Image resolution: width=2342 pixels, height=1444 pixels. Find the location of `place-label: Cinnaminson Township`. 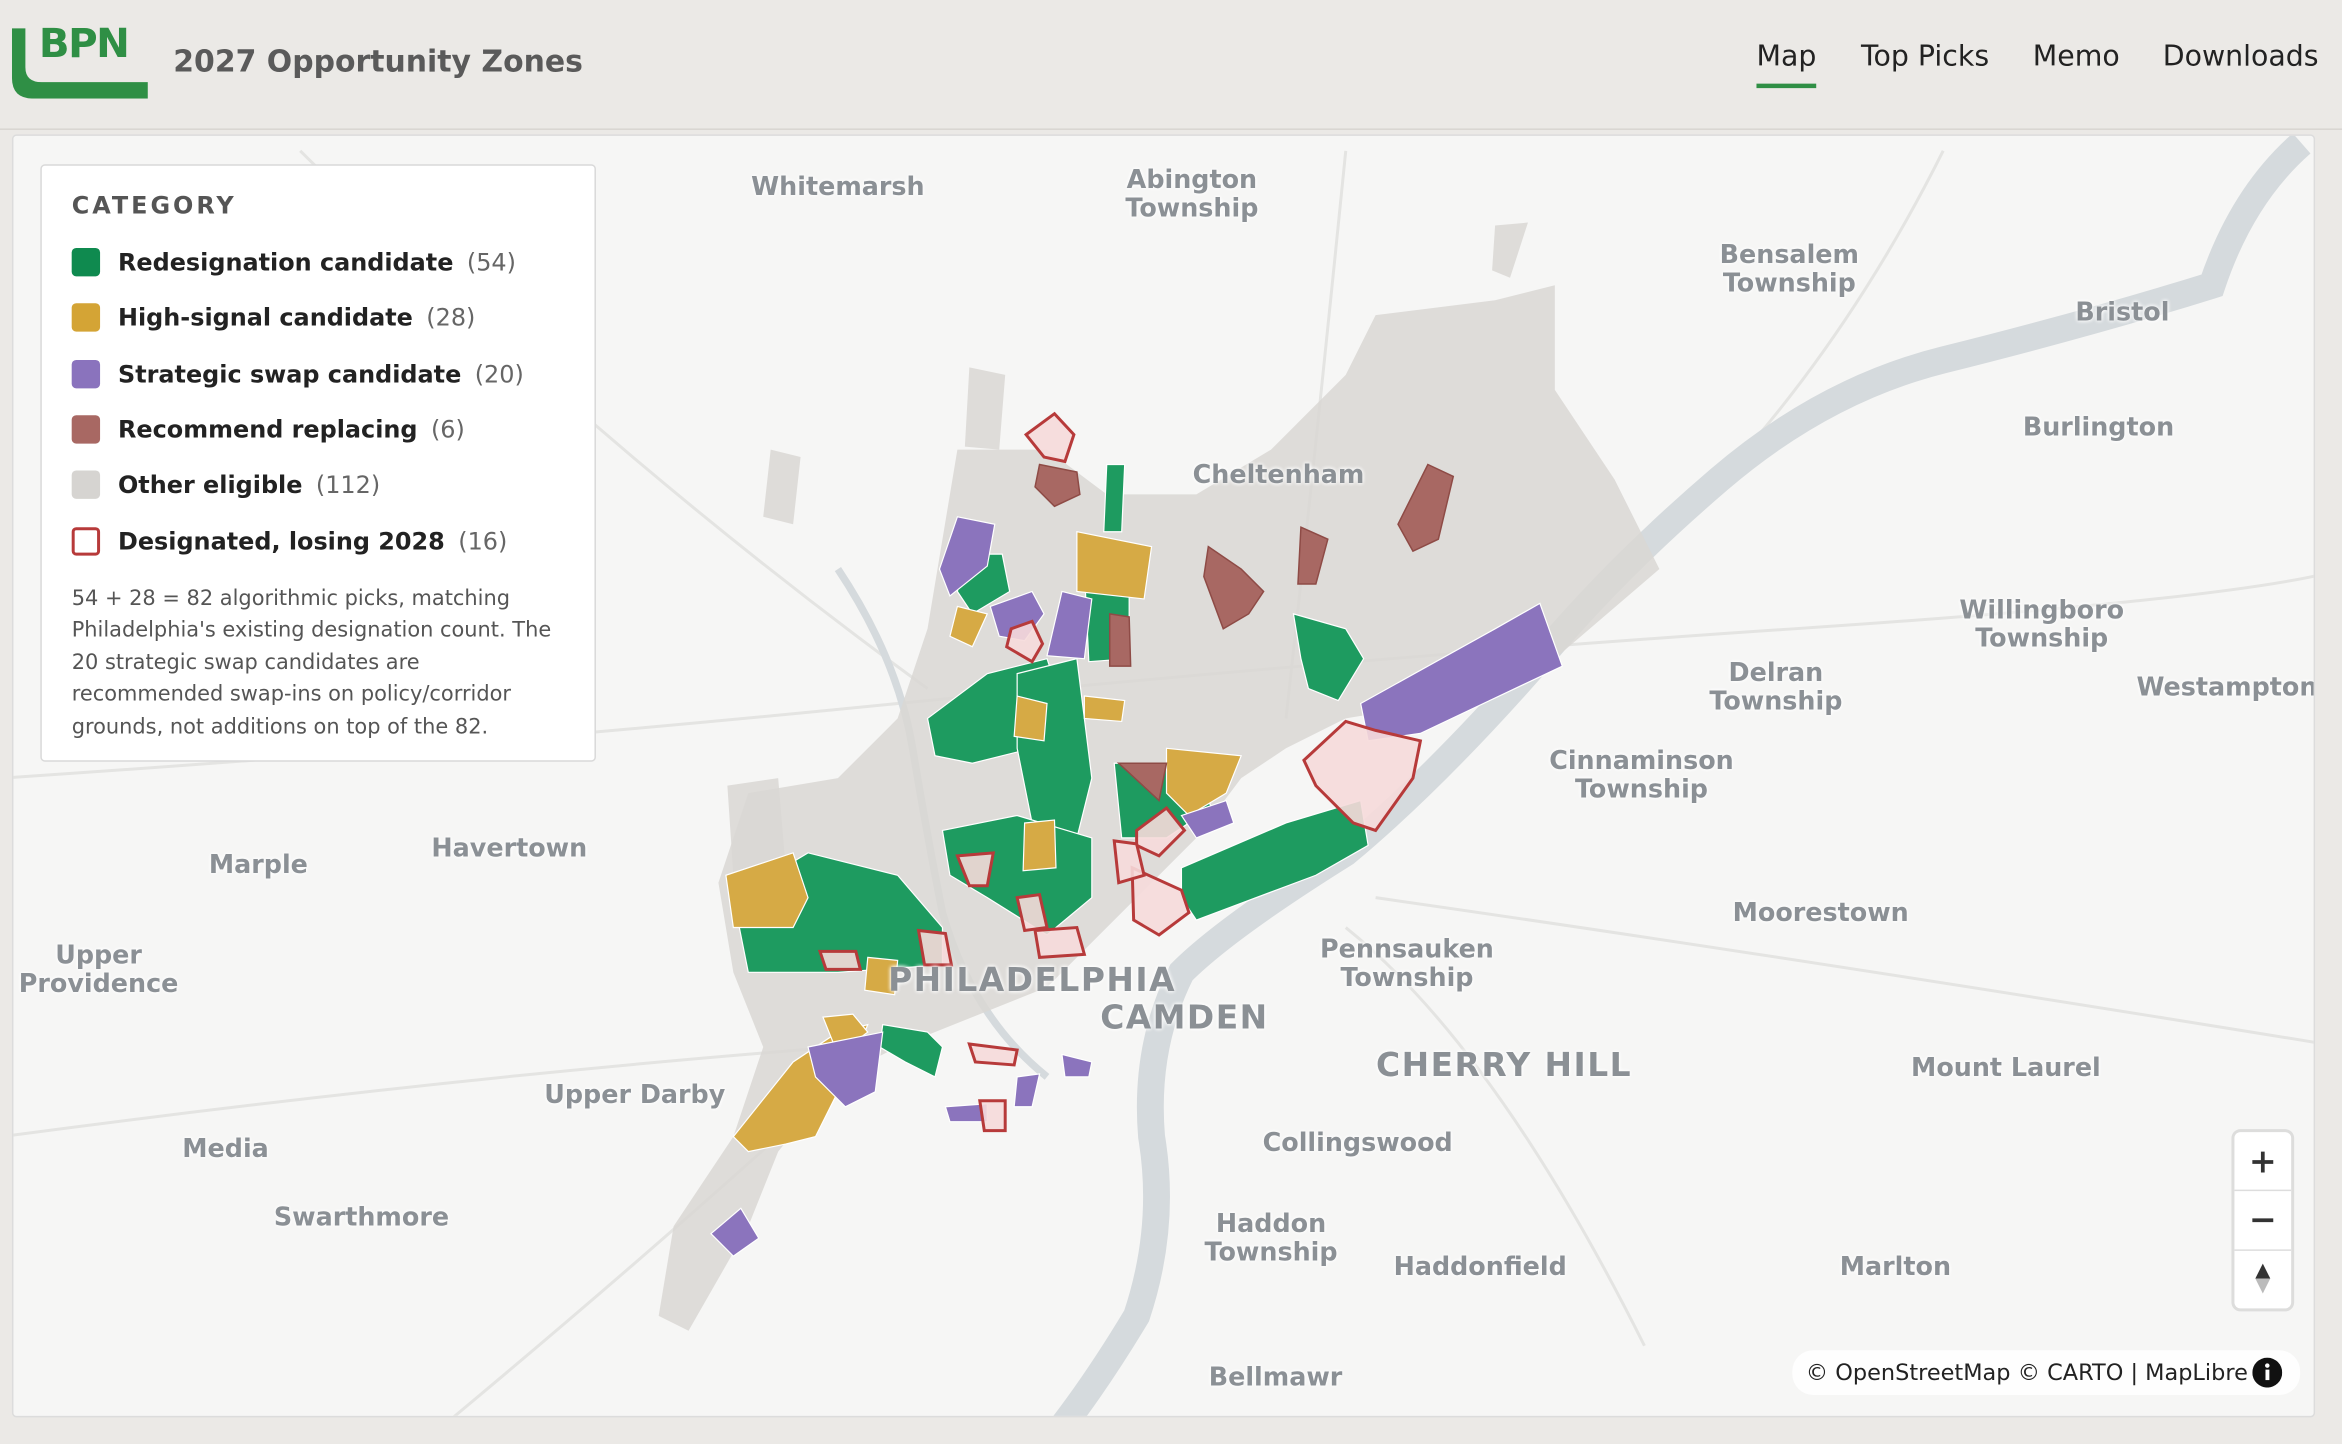

place-label: Cinnaminson Township is located at coordinates (1641, 776).